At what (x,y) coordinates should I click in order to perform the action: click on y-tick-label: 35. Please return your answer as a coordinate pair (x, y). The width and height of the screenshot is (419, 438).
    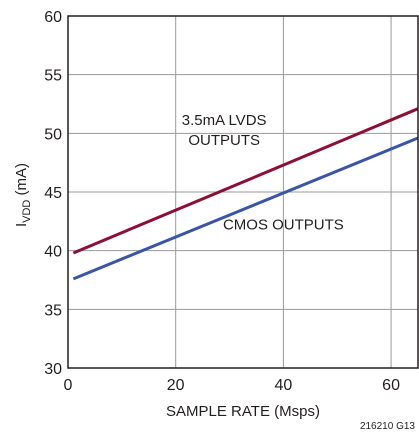
    Looking at the image, I should click on (53, 310).